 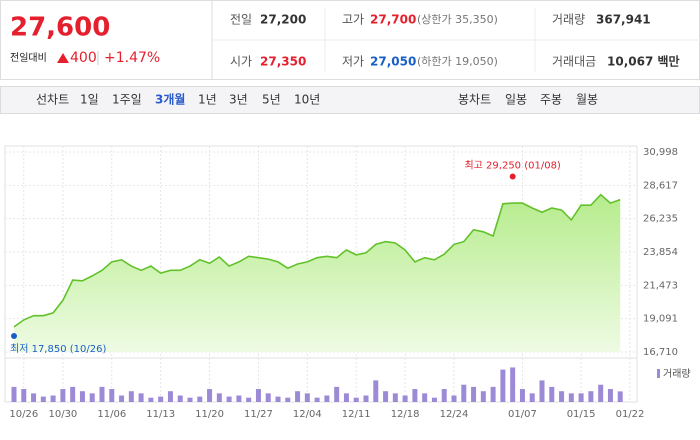 I want to click on y-tick-label: 23,854, so click(x=660, y=252).